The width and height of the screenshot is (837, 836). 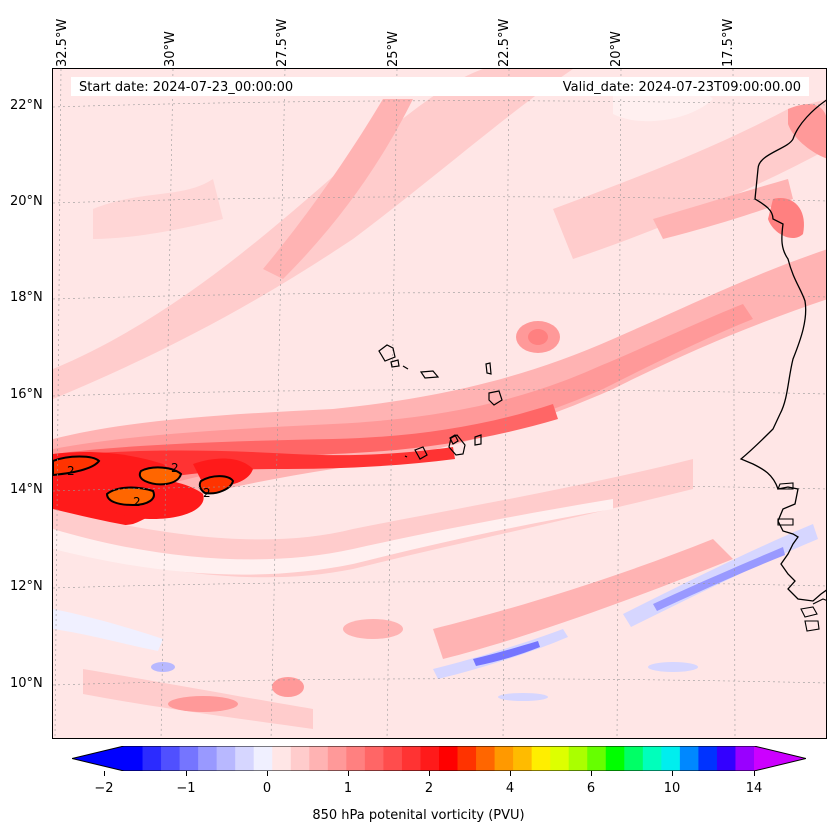 What do you see at coordinates (440, 86) in the screenshot?
I see `info-box` at bounding box center [440, 86].